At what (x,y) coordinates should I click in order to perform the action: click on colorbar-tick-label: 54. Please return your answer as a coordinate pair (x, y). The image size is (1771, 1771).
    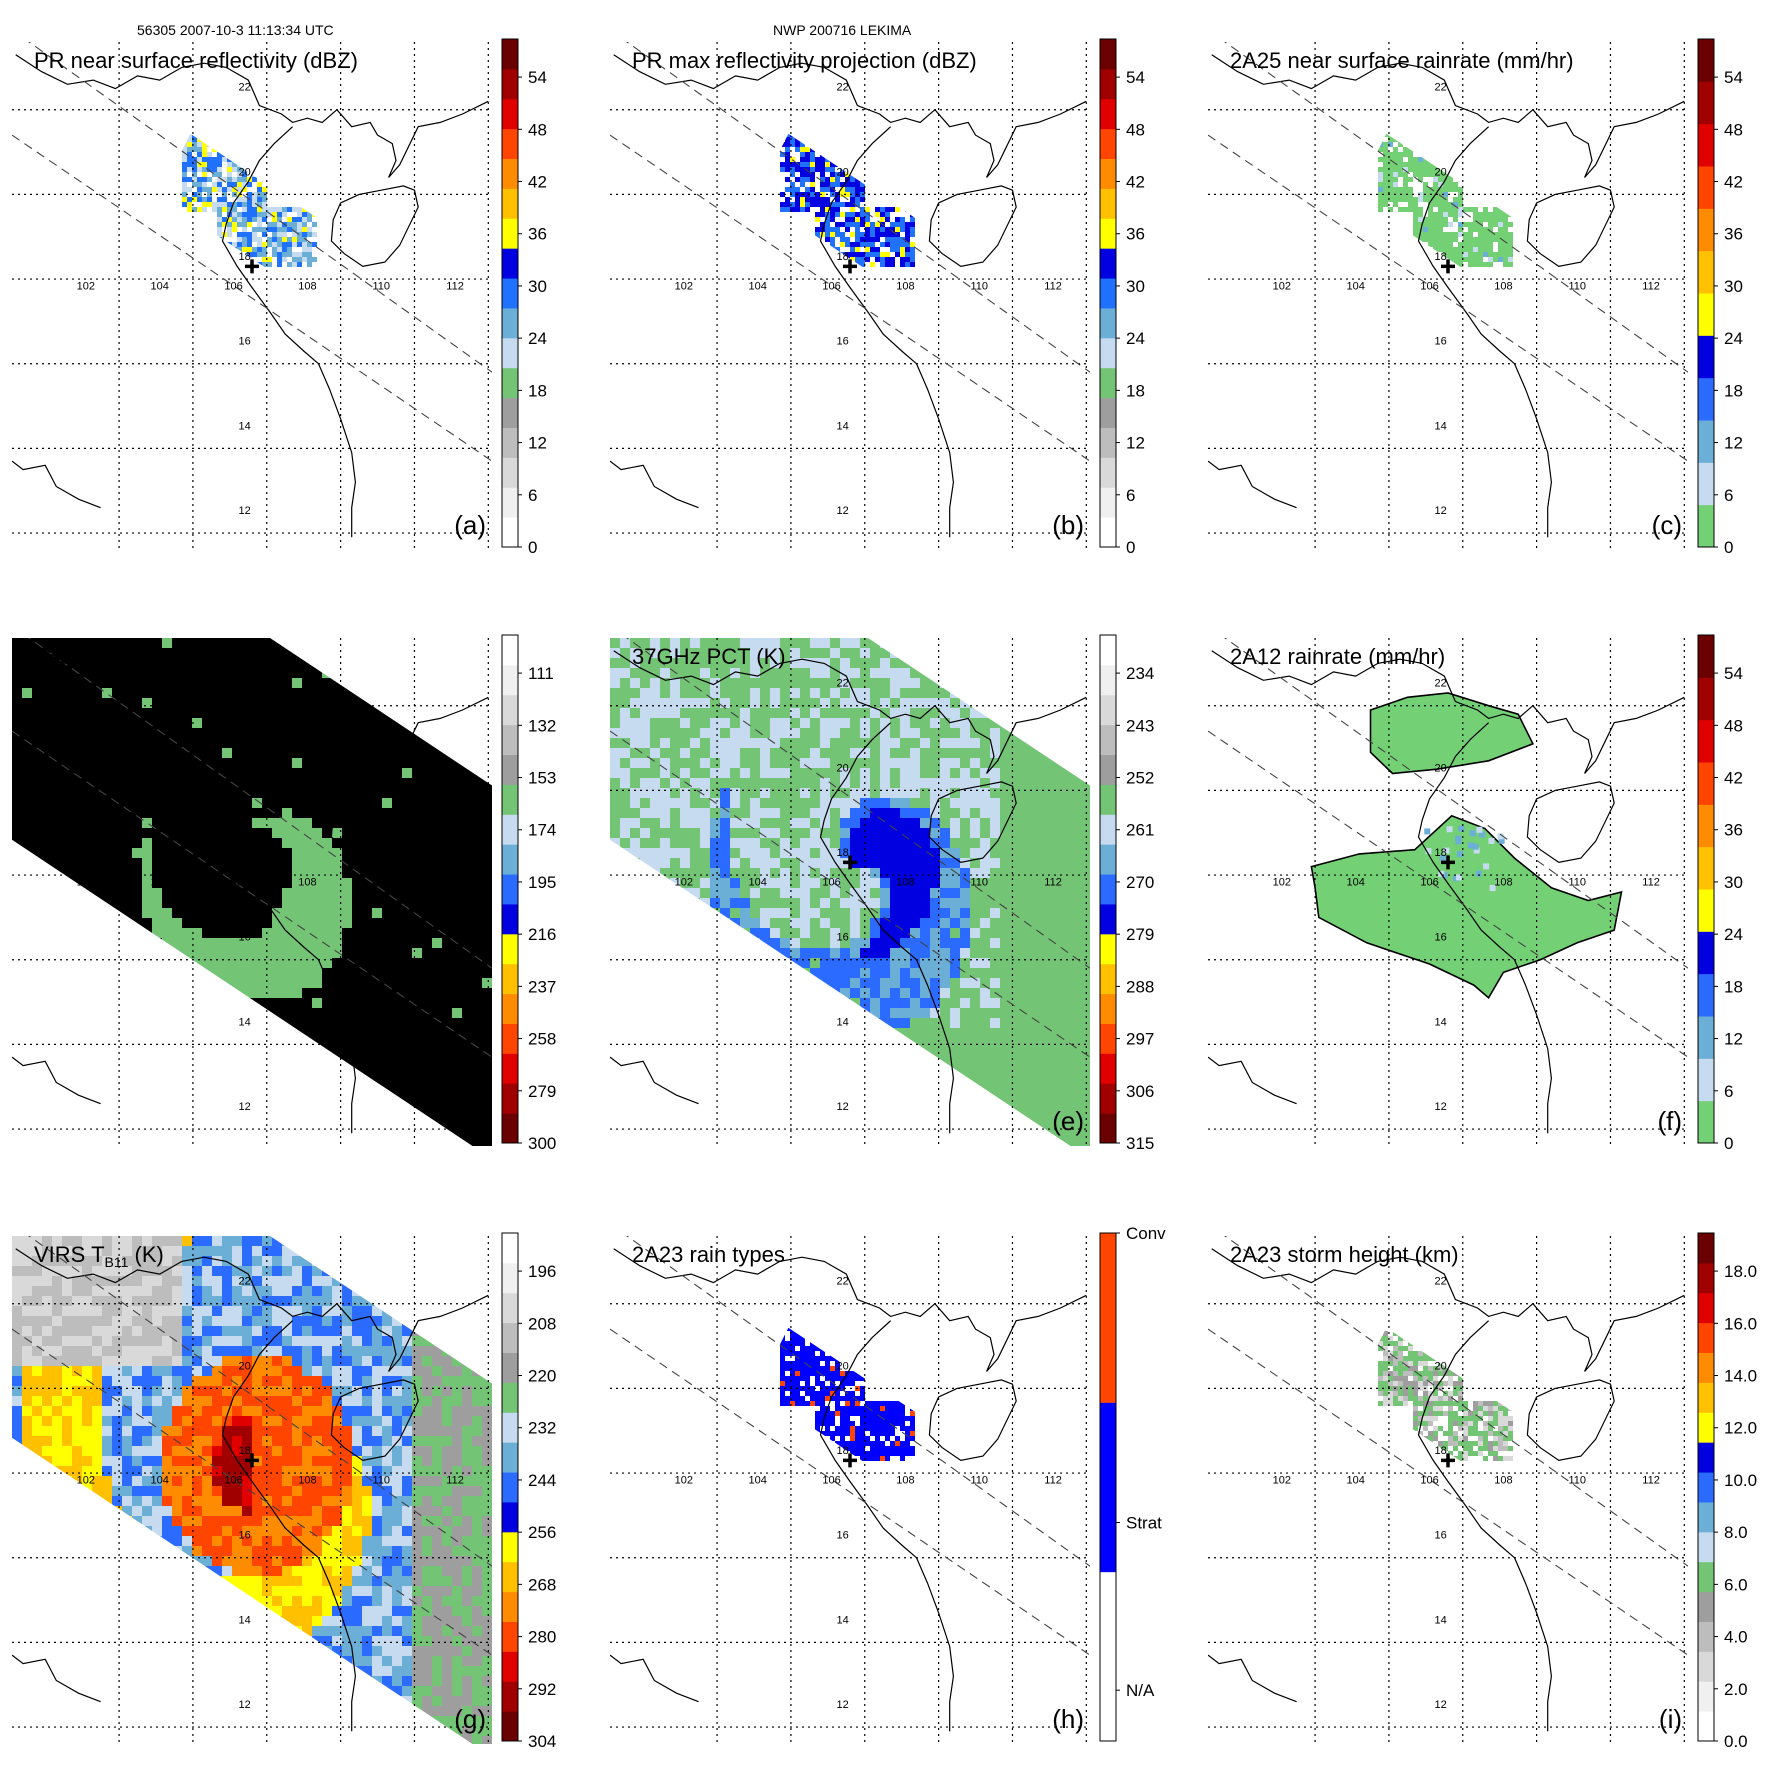
    Looking at the image, I should click on (1733, 673).